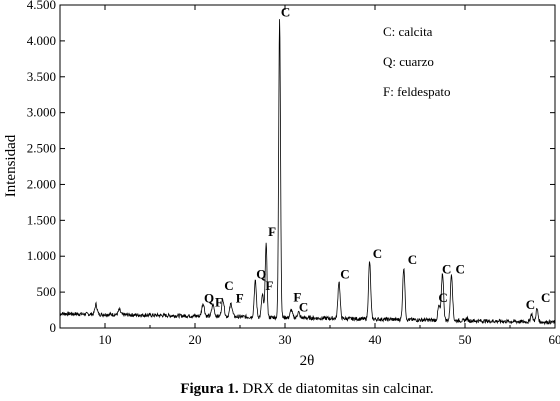 The width and height of the screenshot is (560, 401). What do you see at coordinates (53, 327) in the screenshot?
I see `y-tick-label: 0` at bounding box center [53, 327].